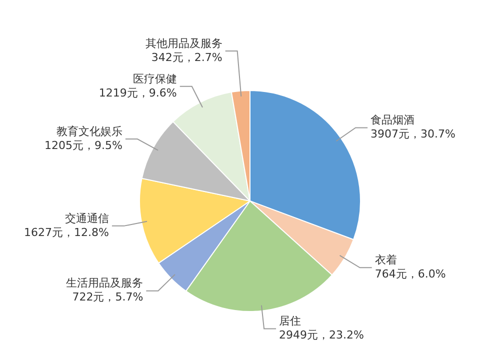  What do you see at coordinates (392, 120) in the screenshot?
I see `slice-label: 食品烟酒` at bounding box center [392, 120].